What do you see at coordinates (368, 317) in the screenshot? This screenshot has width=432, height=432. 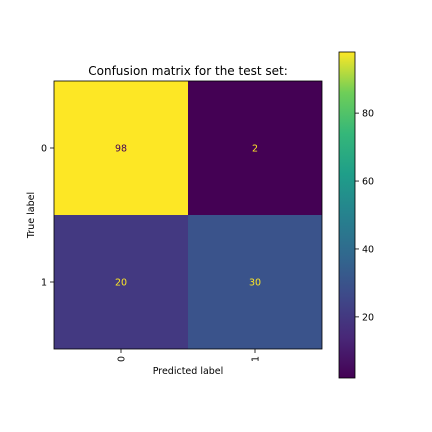 I see `colorbar-tick-label: 20` at bounding box center [368, 317].